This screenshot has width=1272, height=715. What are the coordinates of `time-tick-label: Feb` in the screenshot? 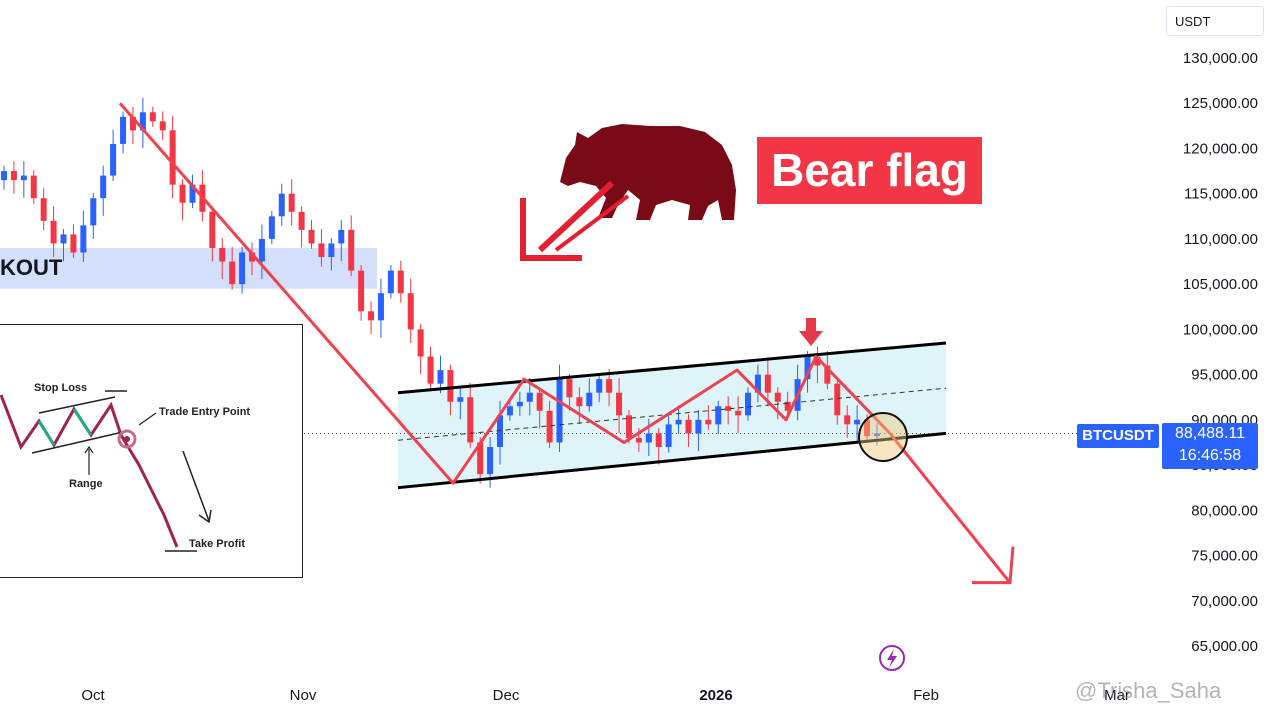 It's located at (926, 695).